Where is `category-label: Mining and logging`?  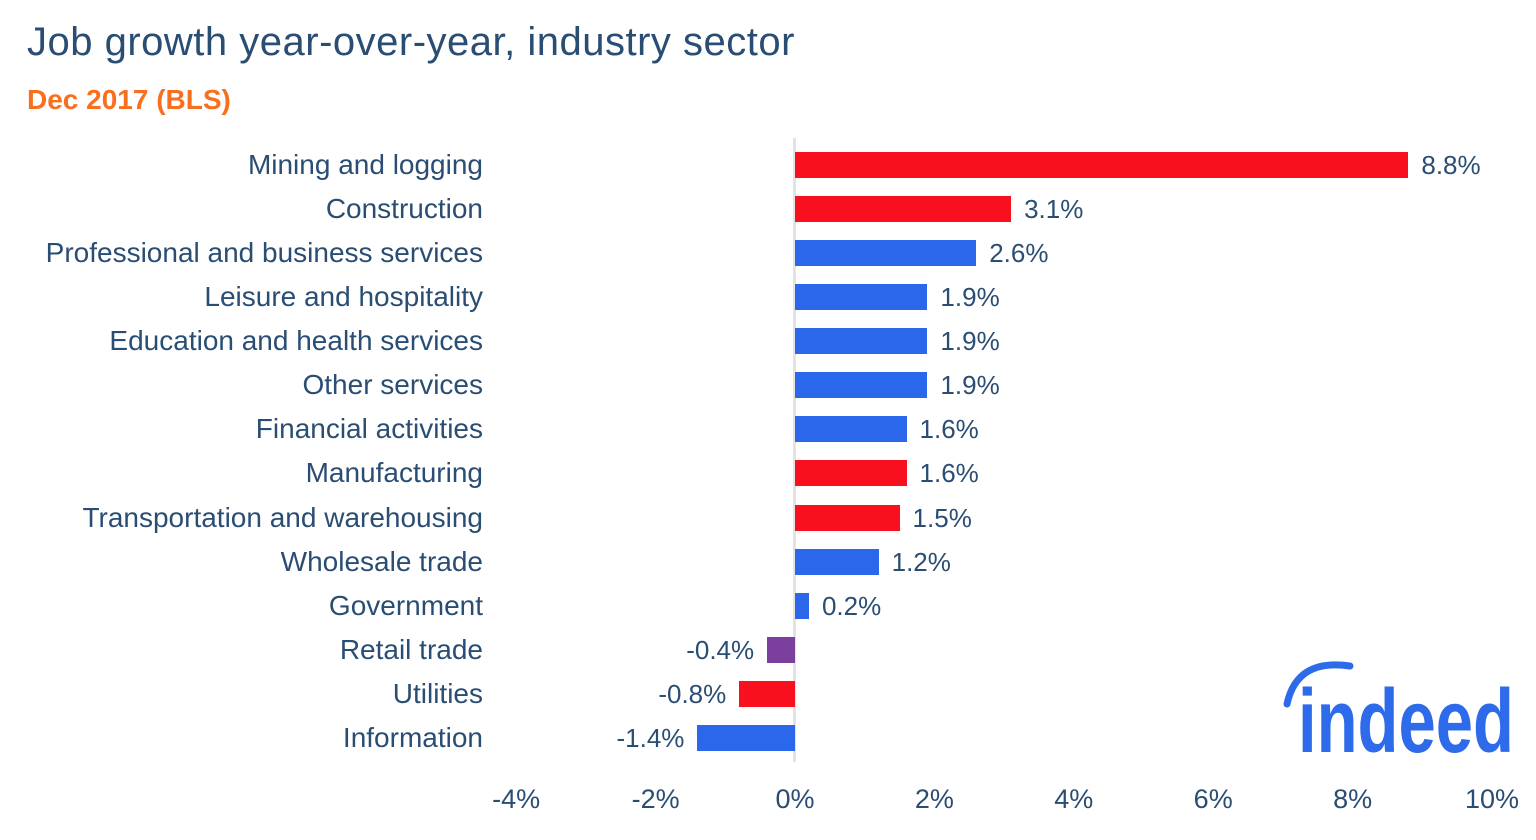 category-label: Mining and logging is located at coordinates (365, 164).